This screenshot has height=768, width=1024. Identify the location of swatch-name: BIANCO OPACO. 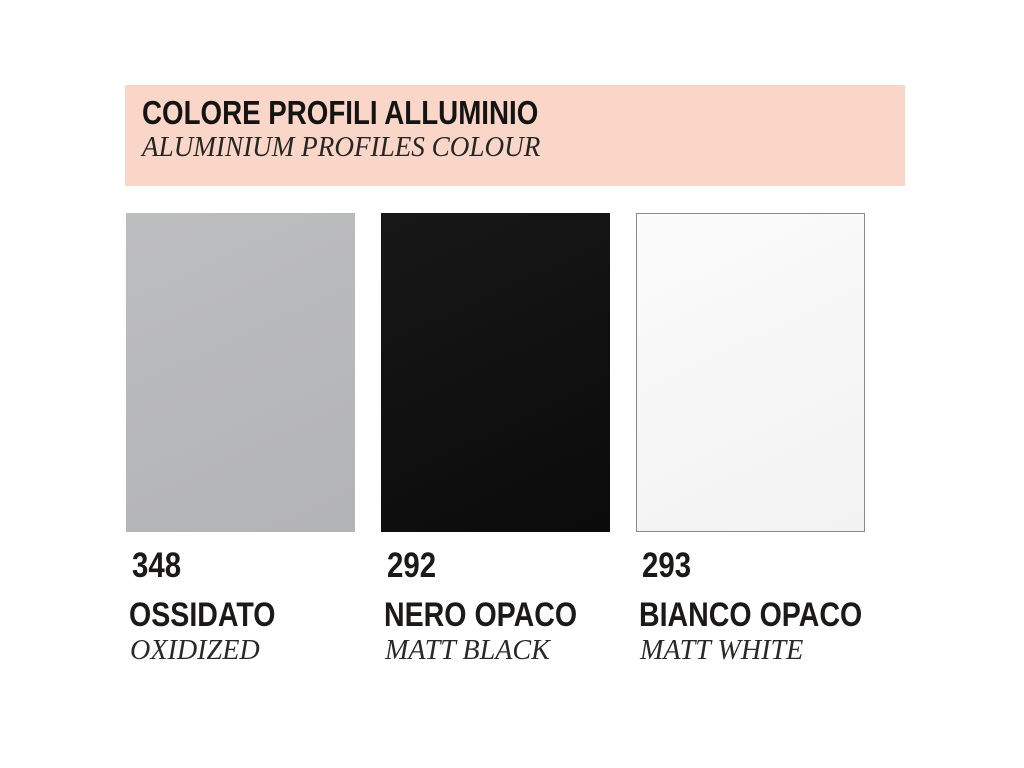
(751, 615).